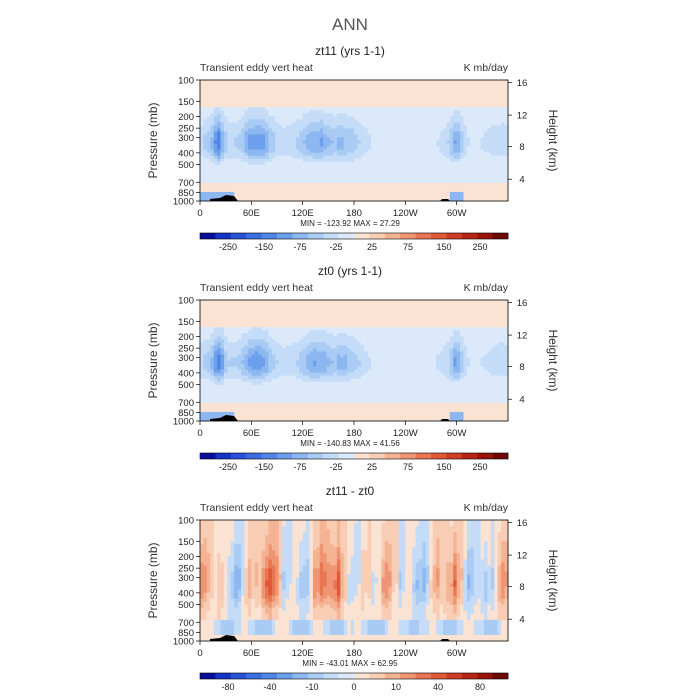 The height and width of the screenshot is (700, 700). Describe the element at coordinates (392, 236) in the screenshot. I see `colorbar-swatch` at that location.